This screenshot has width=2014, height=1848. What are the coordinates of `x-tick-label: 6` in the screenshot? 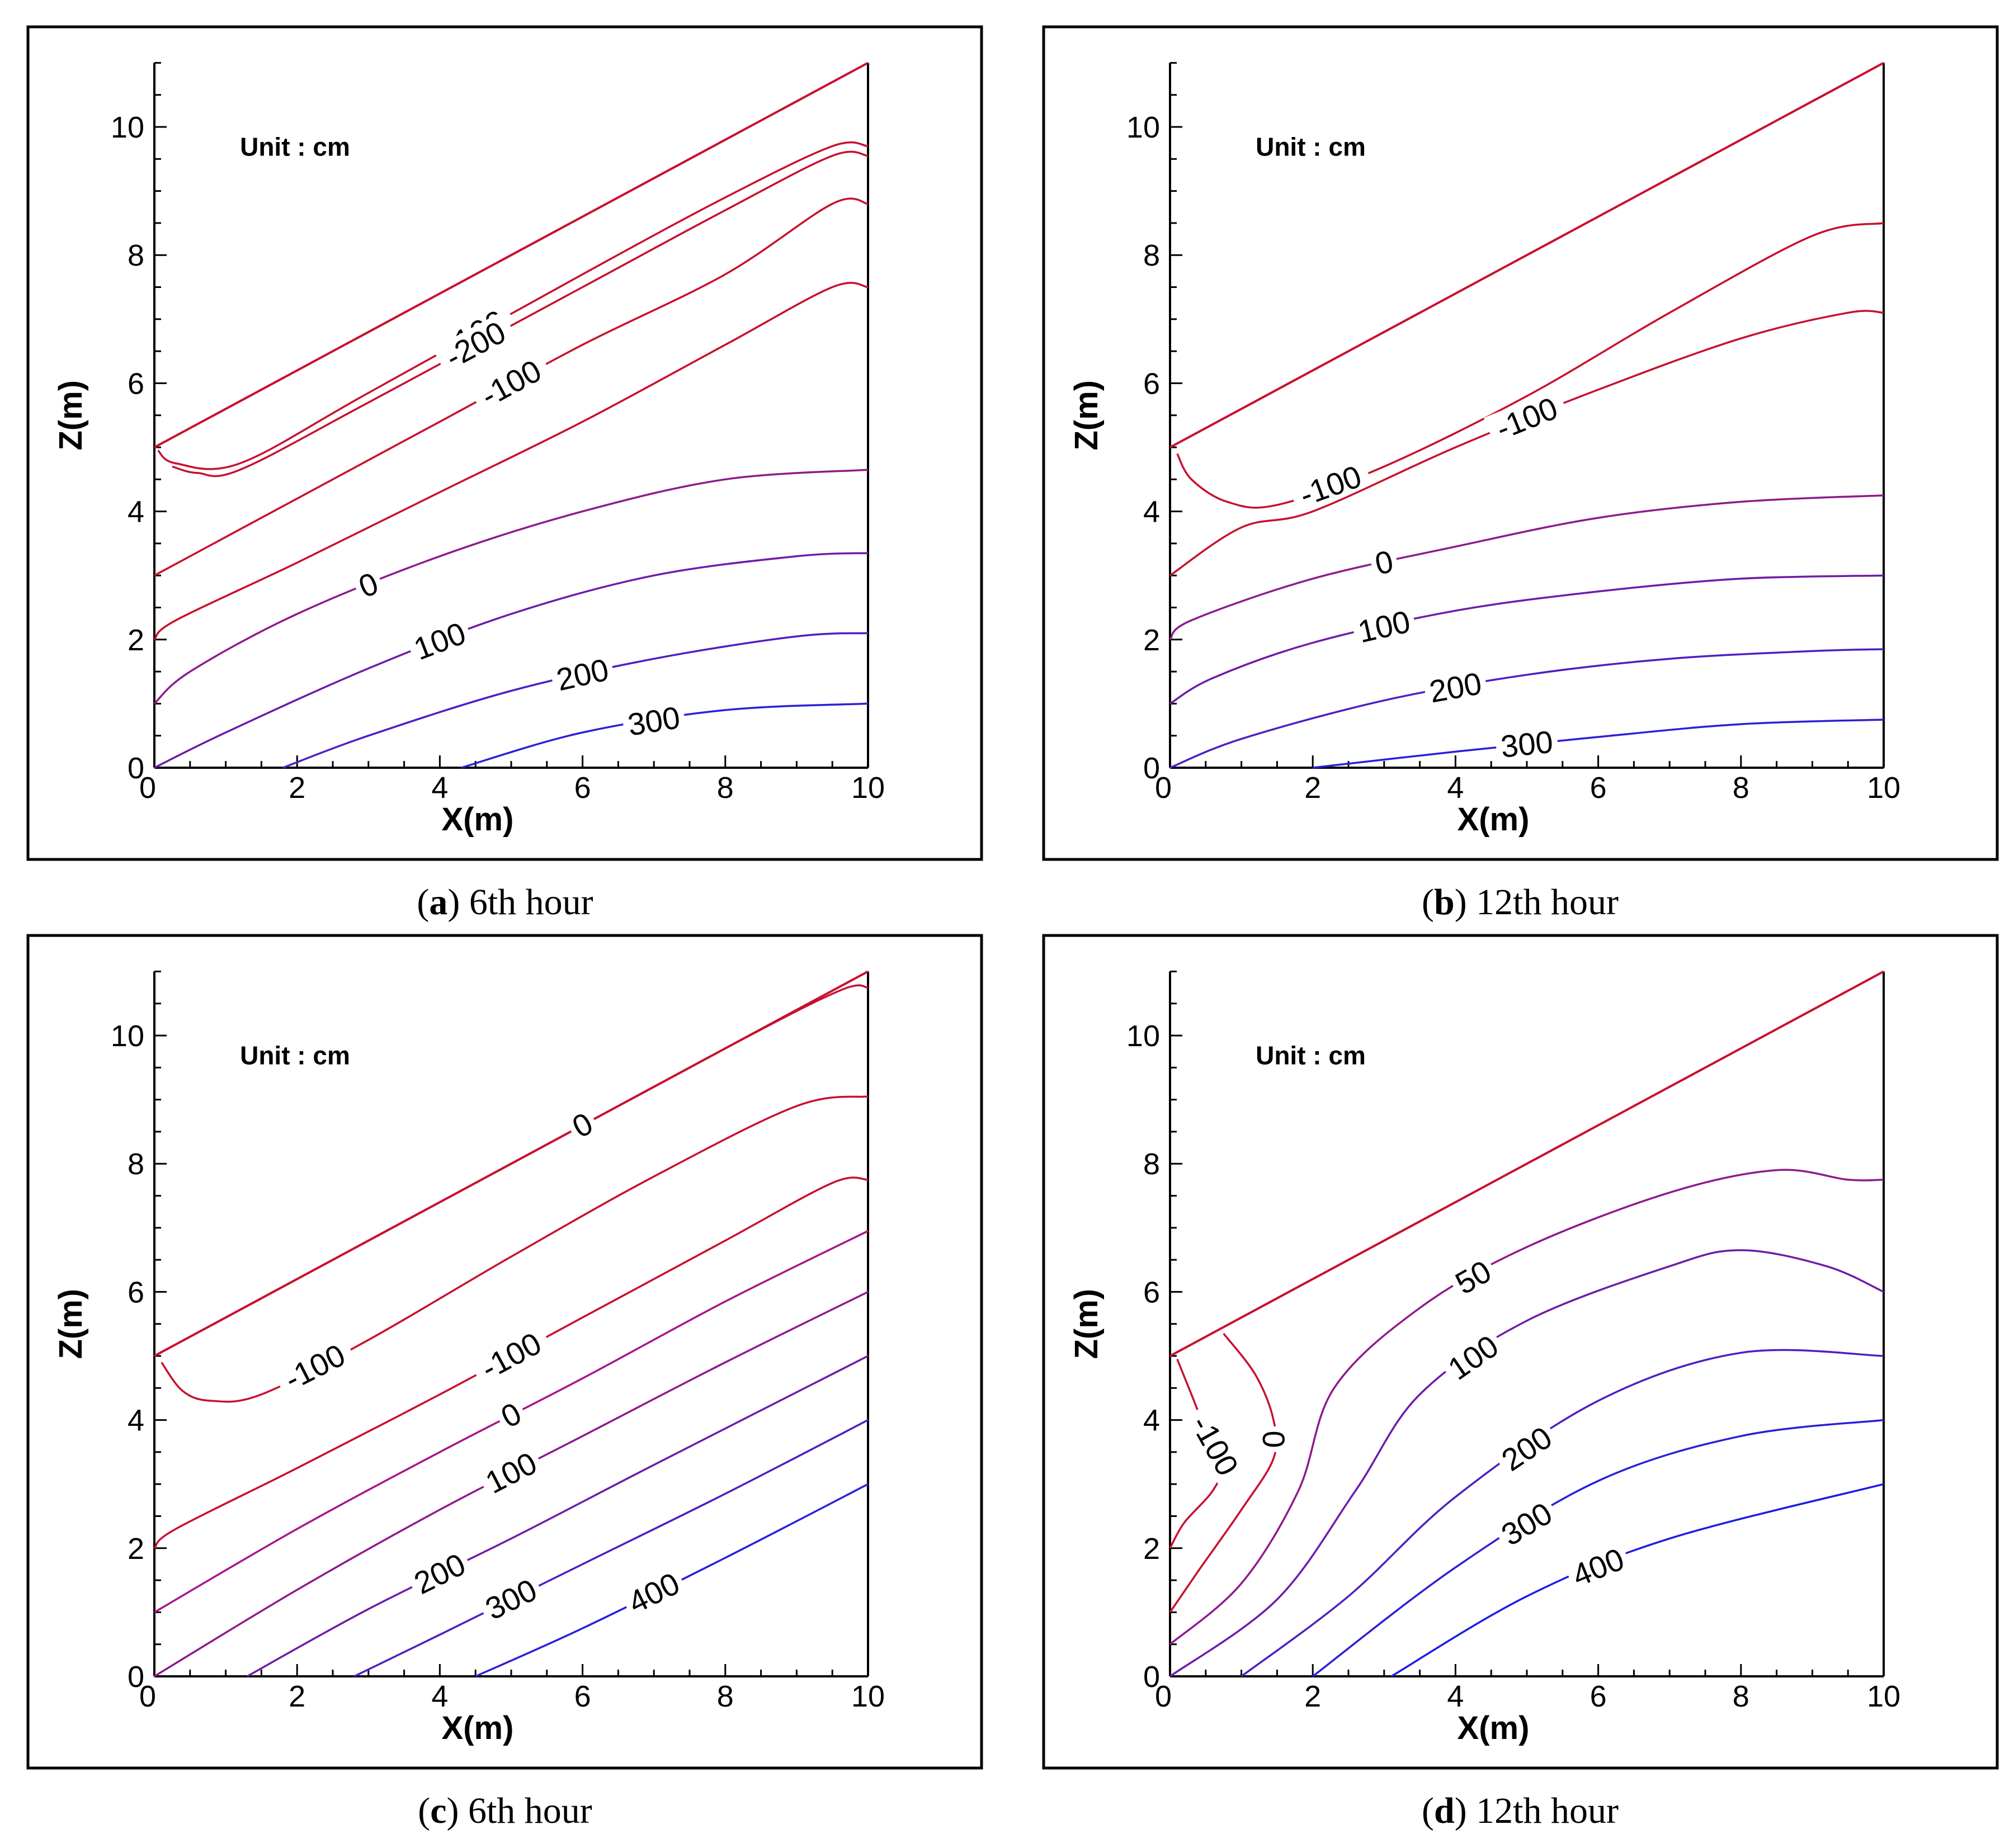 It's located at (1598, 788).